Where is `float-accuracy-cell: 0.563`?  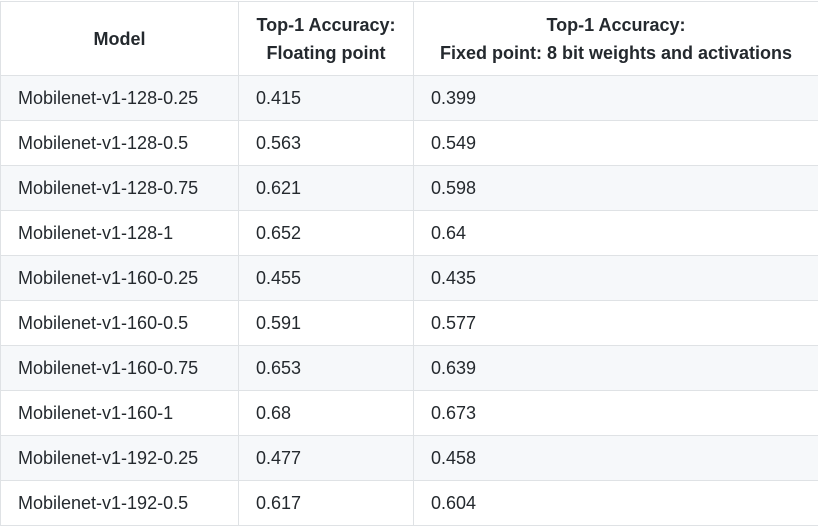 float-accuracy-cell: 0.563 is located at coordinates (326, 143).